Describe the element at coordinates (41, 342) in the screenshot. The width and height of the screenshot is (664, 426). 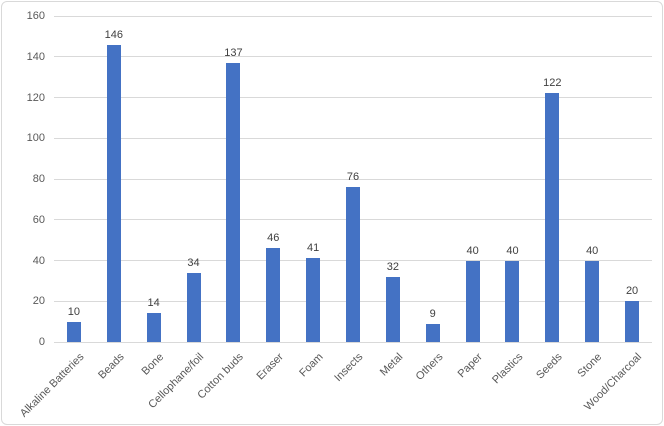
I see `y-tick-label: 0` at that location.